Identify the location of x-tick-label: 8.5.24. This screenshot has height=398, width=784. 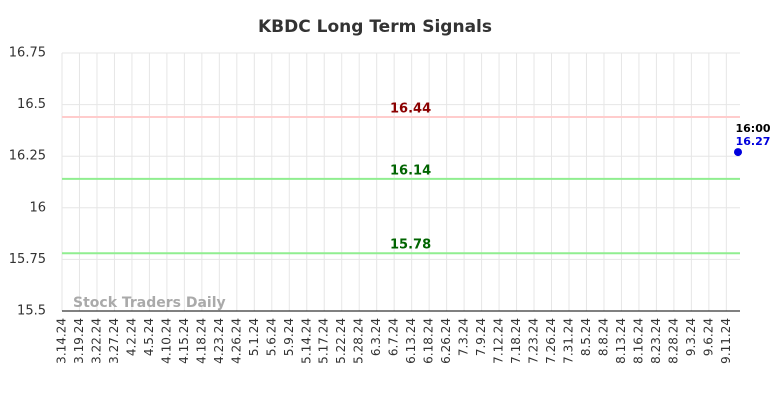
(586, 337).